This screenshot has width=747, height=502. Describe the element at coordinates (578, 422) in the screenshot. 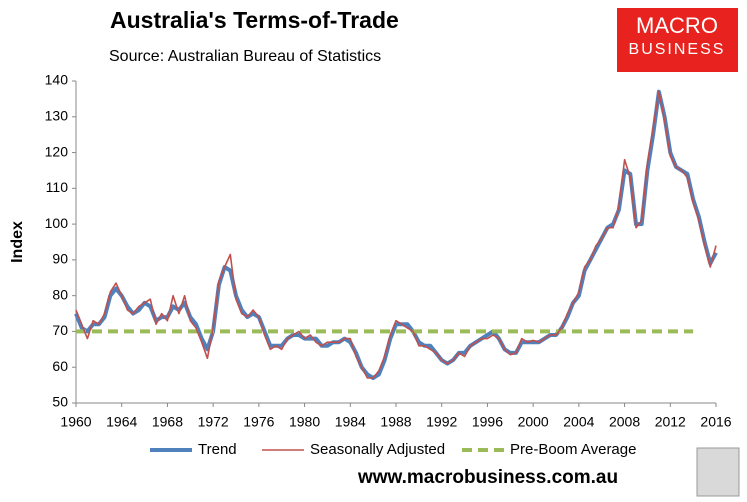

I see `x-tick-label: 2004` at that location.